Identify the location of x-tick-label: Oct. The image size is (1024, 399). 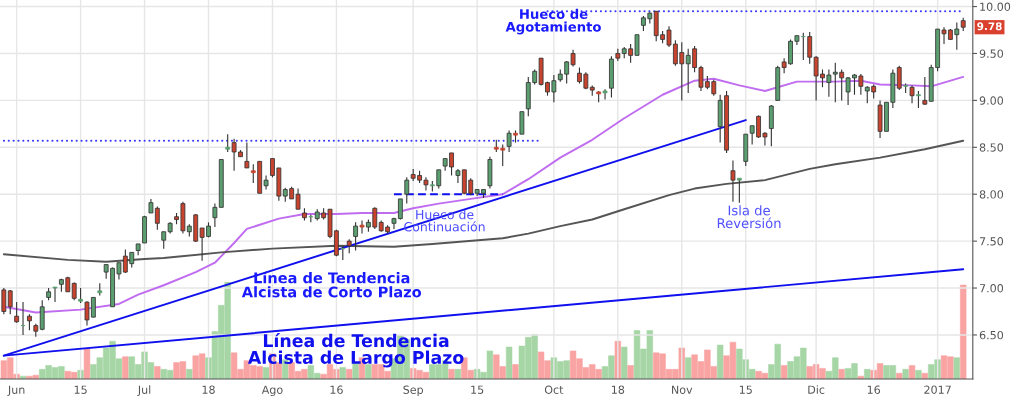
(554, 389).